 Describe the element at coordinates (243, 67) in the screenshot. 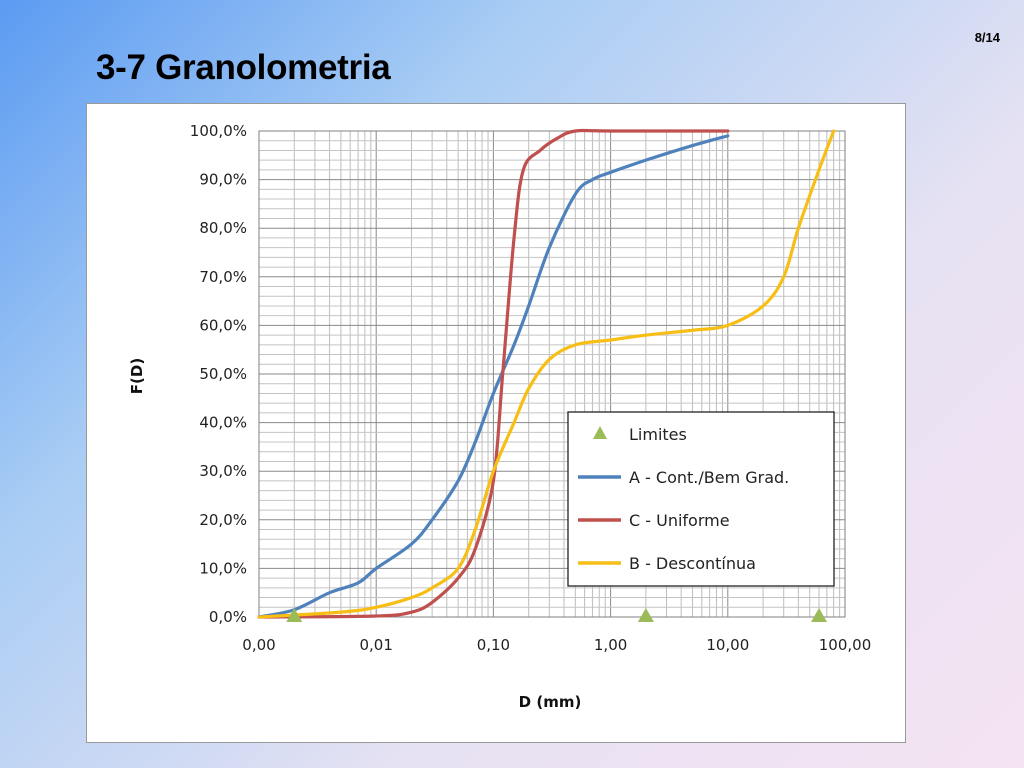

I see `slide-title: 3-7 Granolometria` at that location.